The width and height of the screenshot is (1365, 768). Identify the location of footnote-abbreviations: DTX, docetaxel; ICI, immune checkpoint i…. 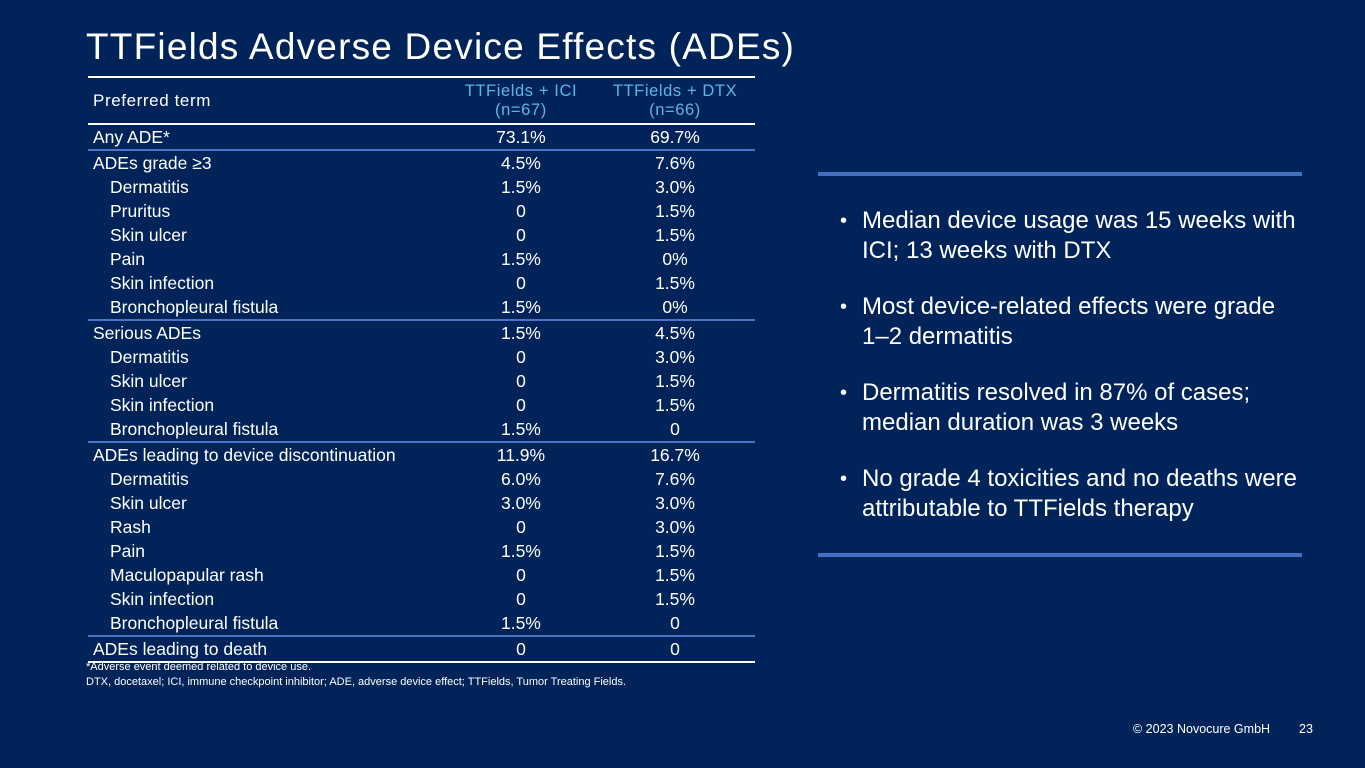
(356, 682).